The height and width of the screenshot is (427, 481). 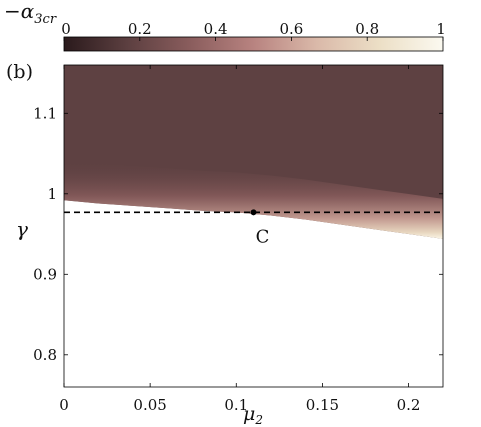 I want to click on critical-point-label: C, so click(x=263, y=236).